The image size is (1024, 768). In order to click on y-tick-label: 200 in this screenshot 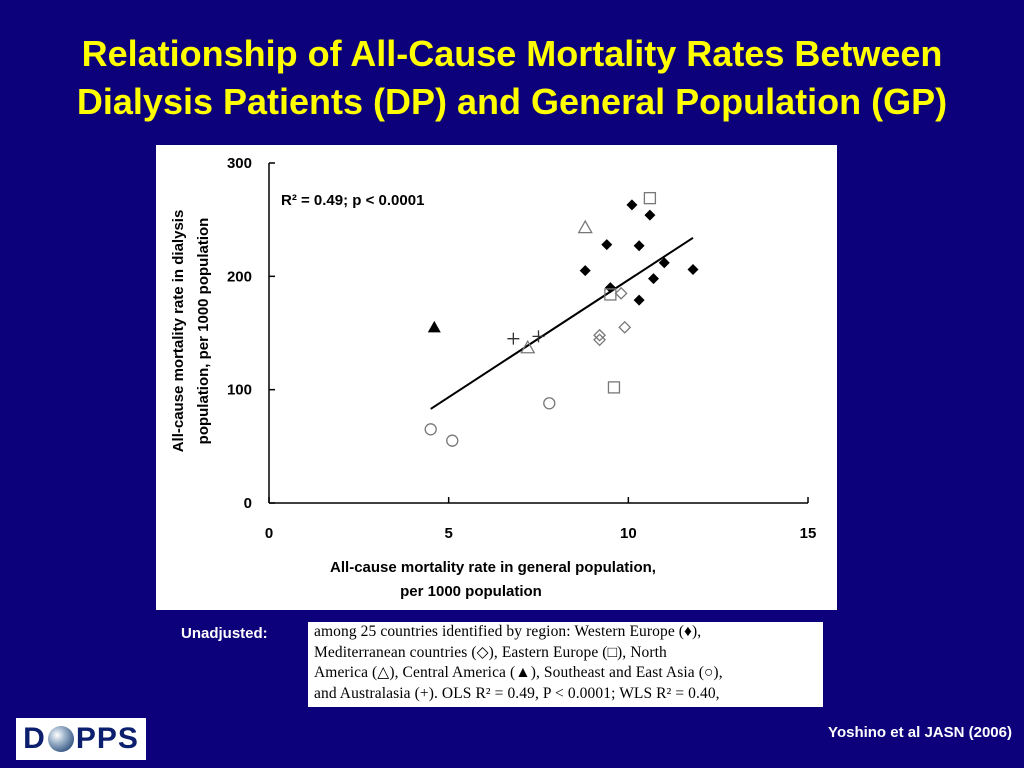, I will do `click(239, 276)`.